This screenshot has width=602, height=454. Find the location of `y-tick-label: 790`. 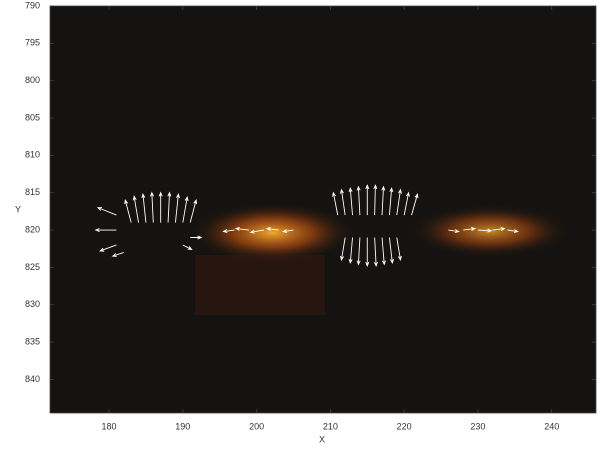

y-tick-label: 790 is located at coordinates (32, 5).